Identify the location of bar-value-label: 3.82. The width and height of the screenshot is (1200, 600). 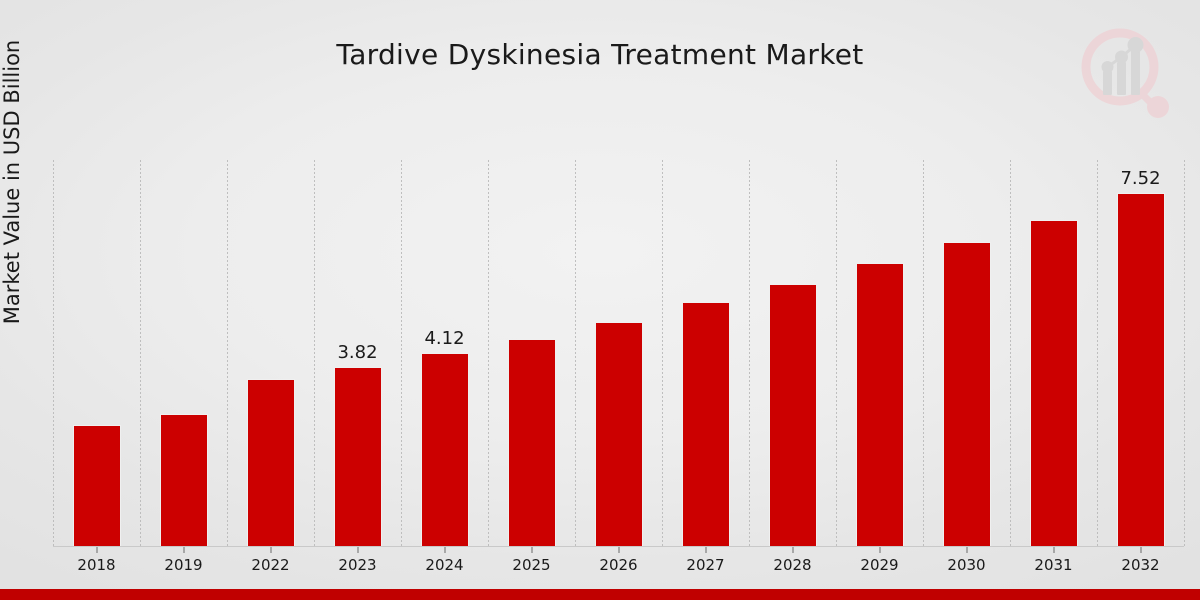
(357, 352).